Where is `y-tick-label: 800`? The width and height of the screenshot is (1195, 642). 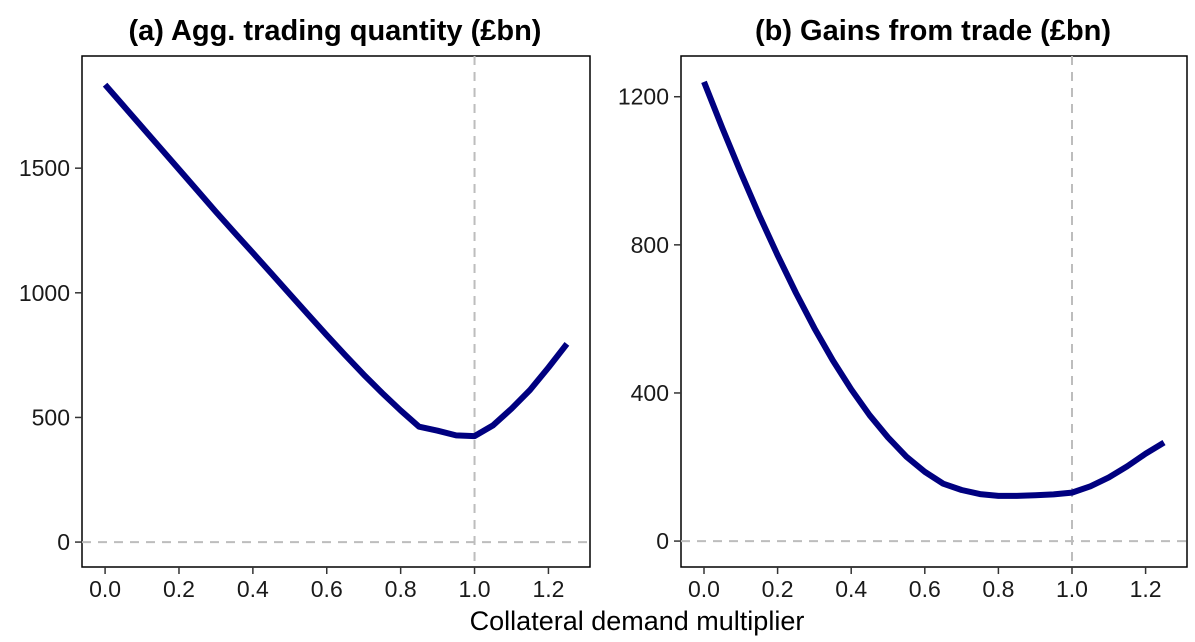
y-tick-label: 800 is located at coordinates (650, 245).